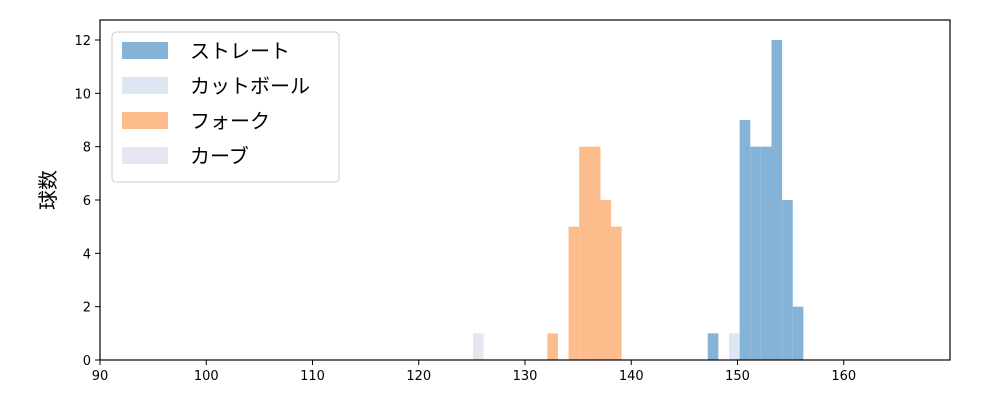  Describe the element at coordinates (87, 254) in the screenshot. I see `y-tick-label: 4` at that location.